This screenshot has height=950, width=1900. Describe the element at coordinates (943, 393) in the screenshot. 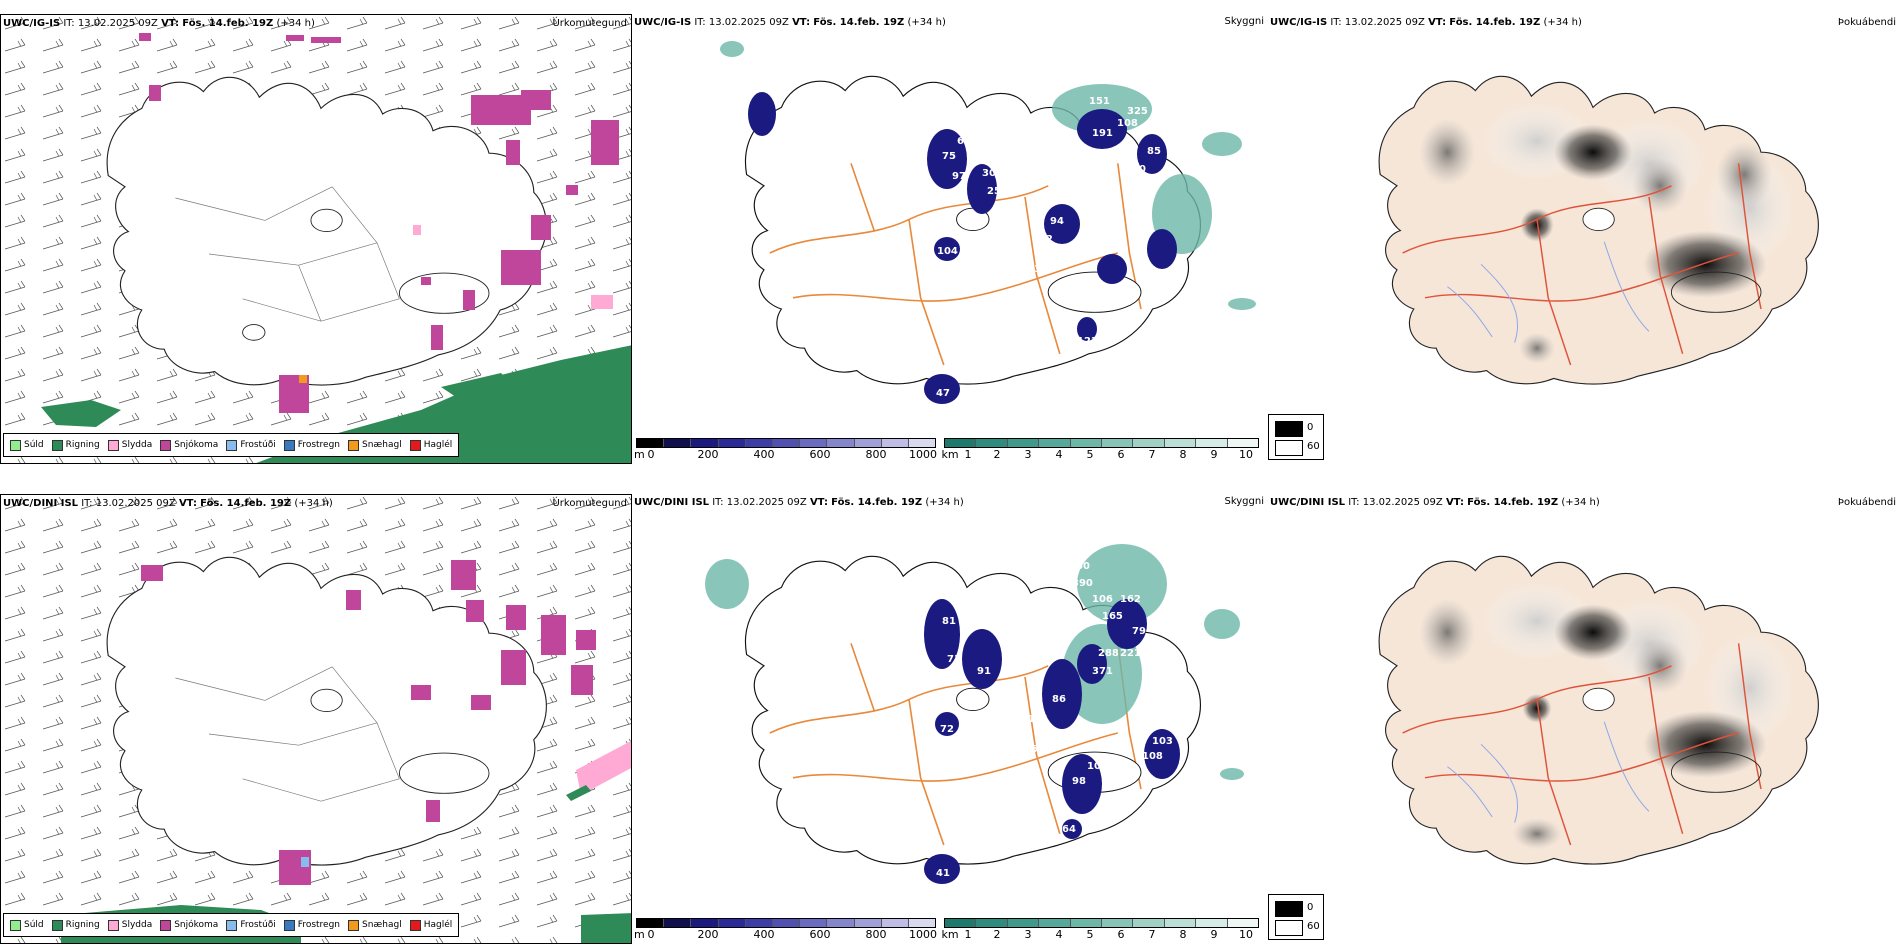

I see `cloud-base-label: 47` at that location.